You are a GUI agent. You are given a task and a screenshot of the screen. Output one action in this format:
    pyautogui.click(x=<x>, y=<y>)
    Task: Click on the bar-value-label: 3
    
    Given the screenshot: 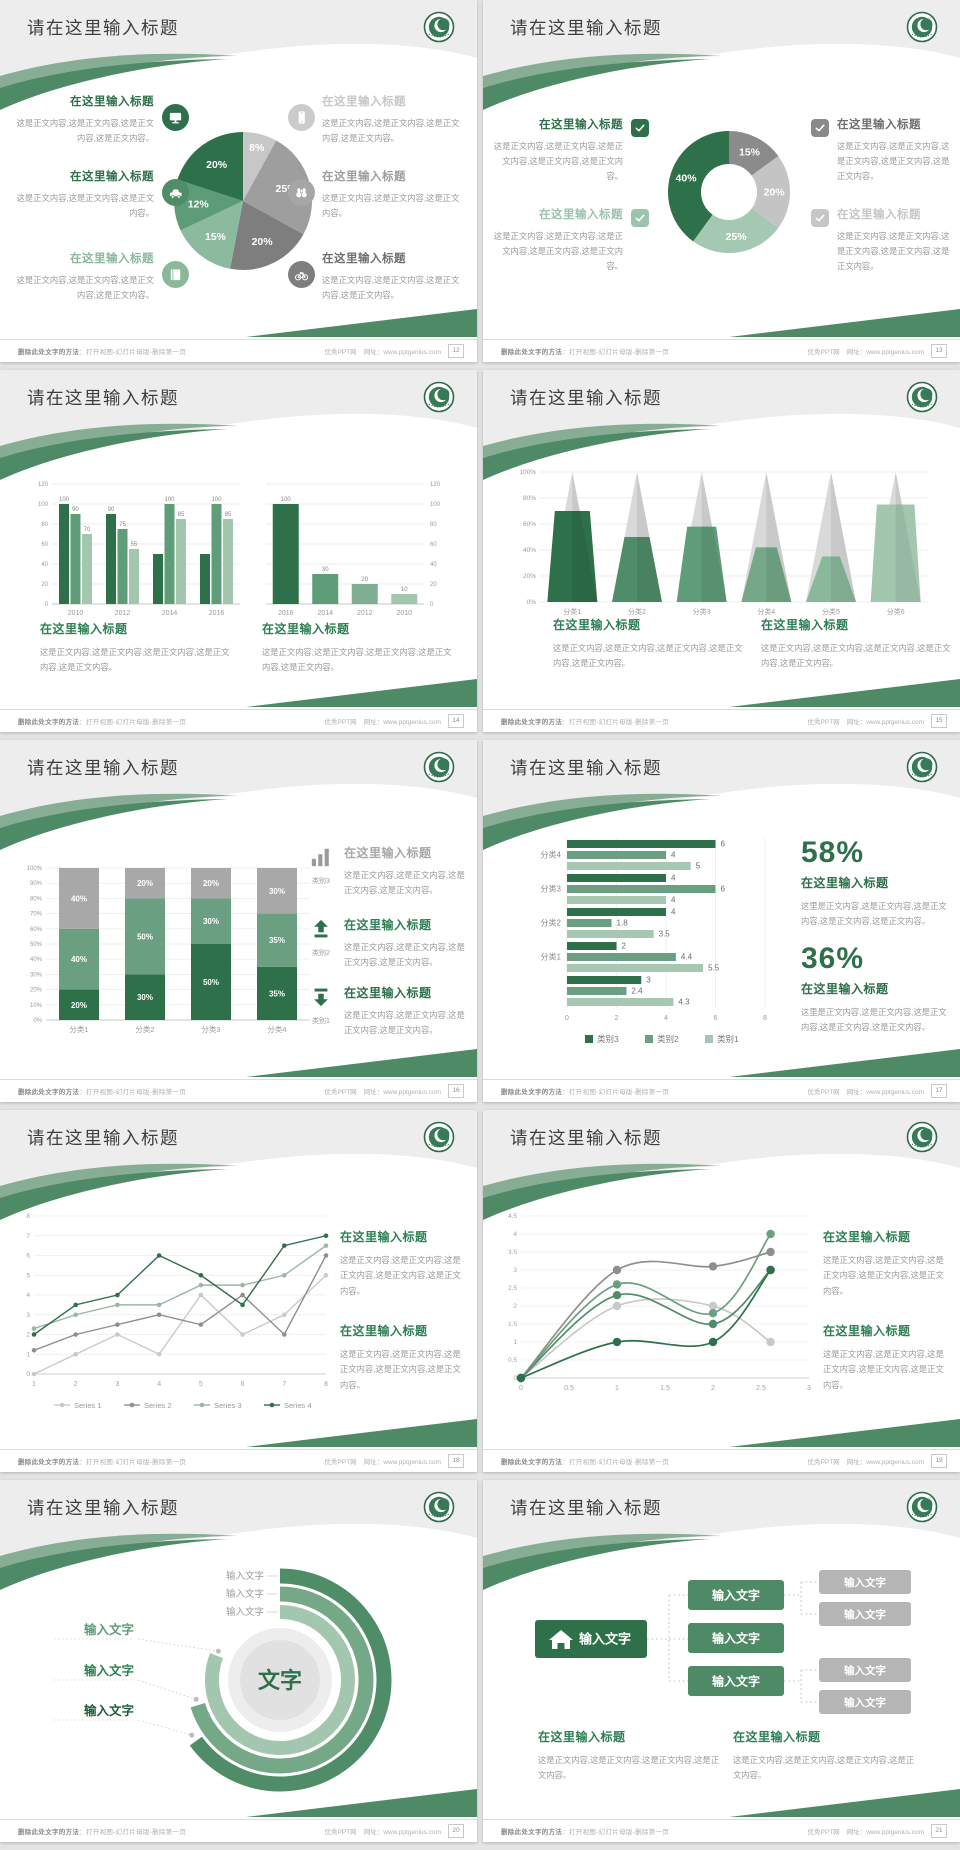 What is the action you would take?
    pyautogui.click(x=648, y=980)
    